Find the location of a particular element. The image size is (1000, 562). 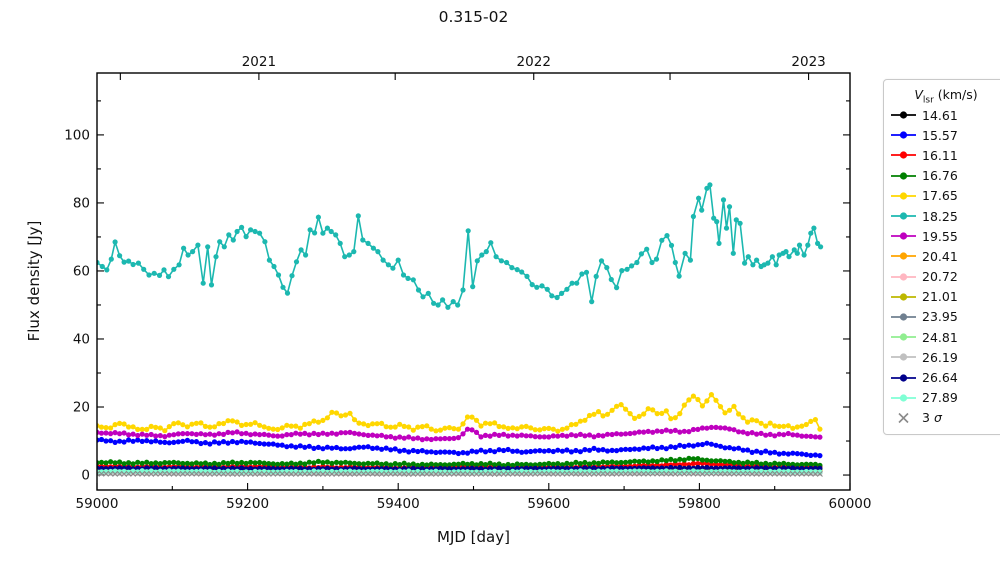

legend-entry: 3 σ is located at coordinates (945, 418).